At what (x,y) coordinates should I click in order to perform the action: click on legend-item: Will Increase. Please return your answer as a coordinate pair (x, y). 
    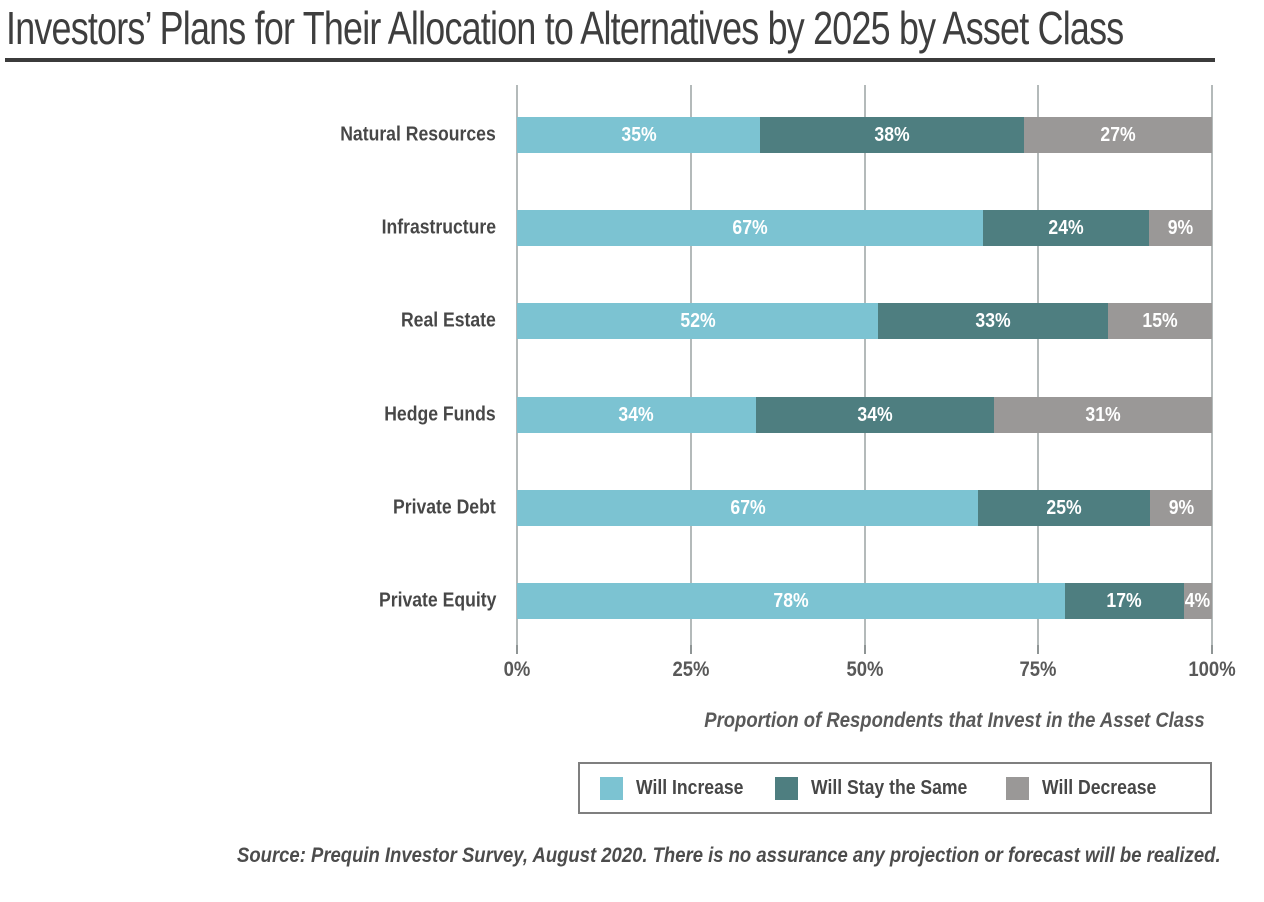
    Looking at the image, I should click on (679, 788).